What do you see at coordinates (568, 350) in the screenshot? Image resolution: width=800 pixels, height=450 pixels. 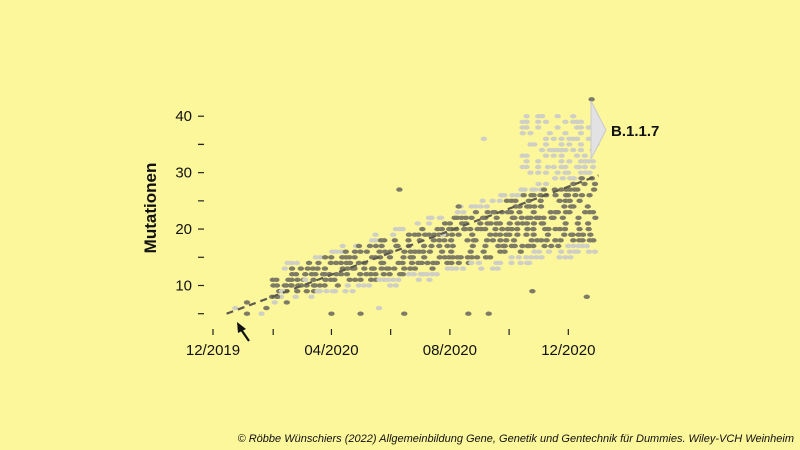 I see `x-tick-label: 12/2020` at bounding box center [568, 350].